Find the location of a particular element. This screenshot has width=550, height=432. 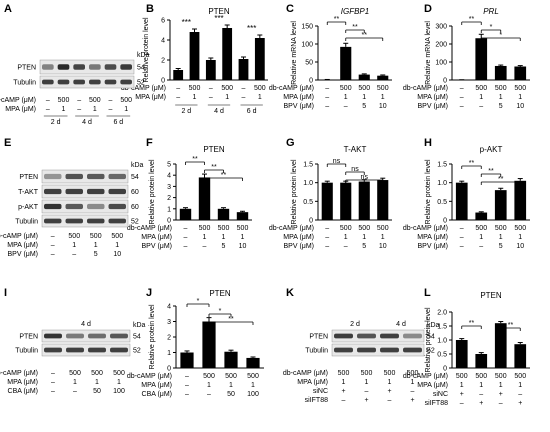

panel-label-c: C is located at coordinates (290, 9).